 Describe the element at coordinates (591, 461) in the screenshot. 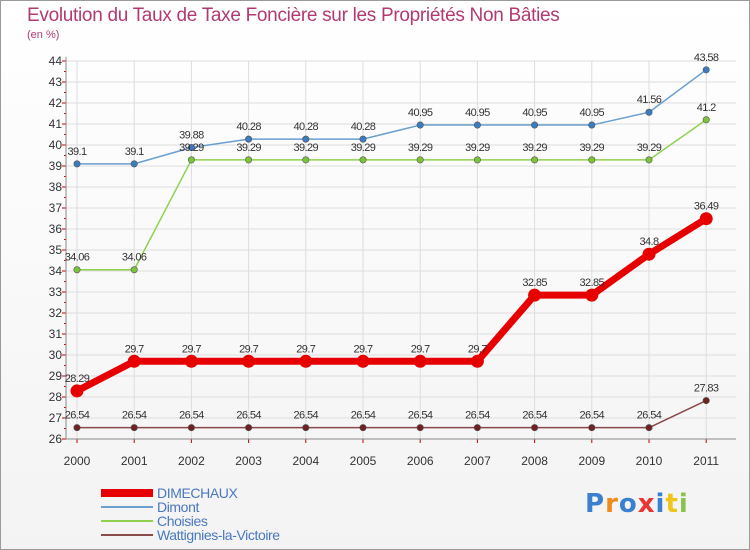

I see `x-tick-label: 2009` at that location.